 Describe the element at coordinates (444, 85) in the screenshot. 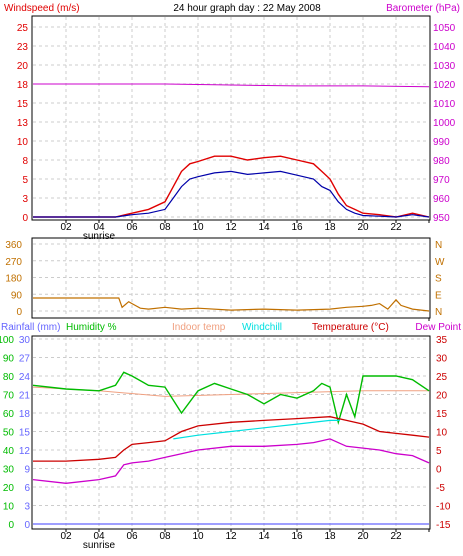

I see `barometer-y-tick-label: 1020` at that location.